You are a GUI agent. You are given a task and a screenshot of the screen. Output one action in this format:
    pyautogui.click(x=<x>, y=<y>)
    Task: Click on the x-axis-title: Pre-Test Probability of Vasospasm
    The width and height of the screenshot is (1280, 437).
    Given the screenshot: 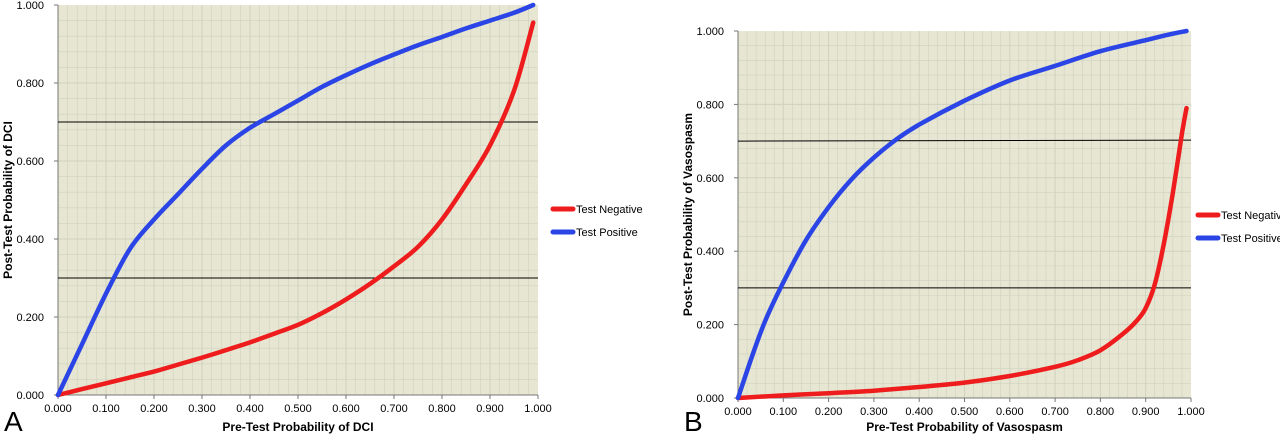 What is the action you would take?
    pyautogui.click(x=964, y=427)
    